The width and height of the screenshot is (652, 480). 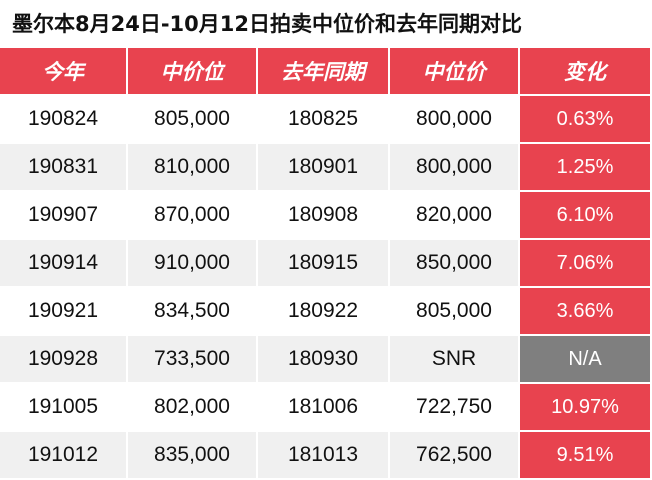 I want to click on cell-this-year: 190907, so click(x=64, y=216).